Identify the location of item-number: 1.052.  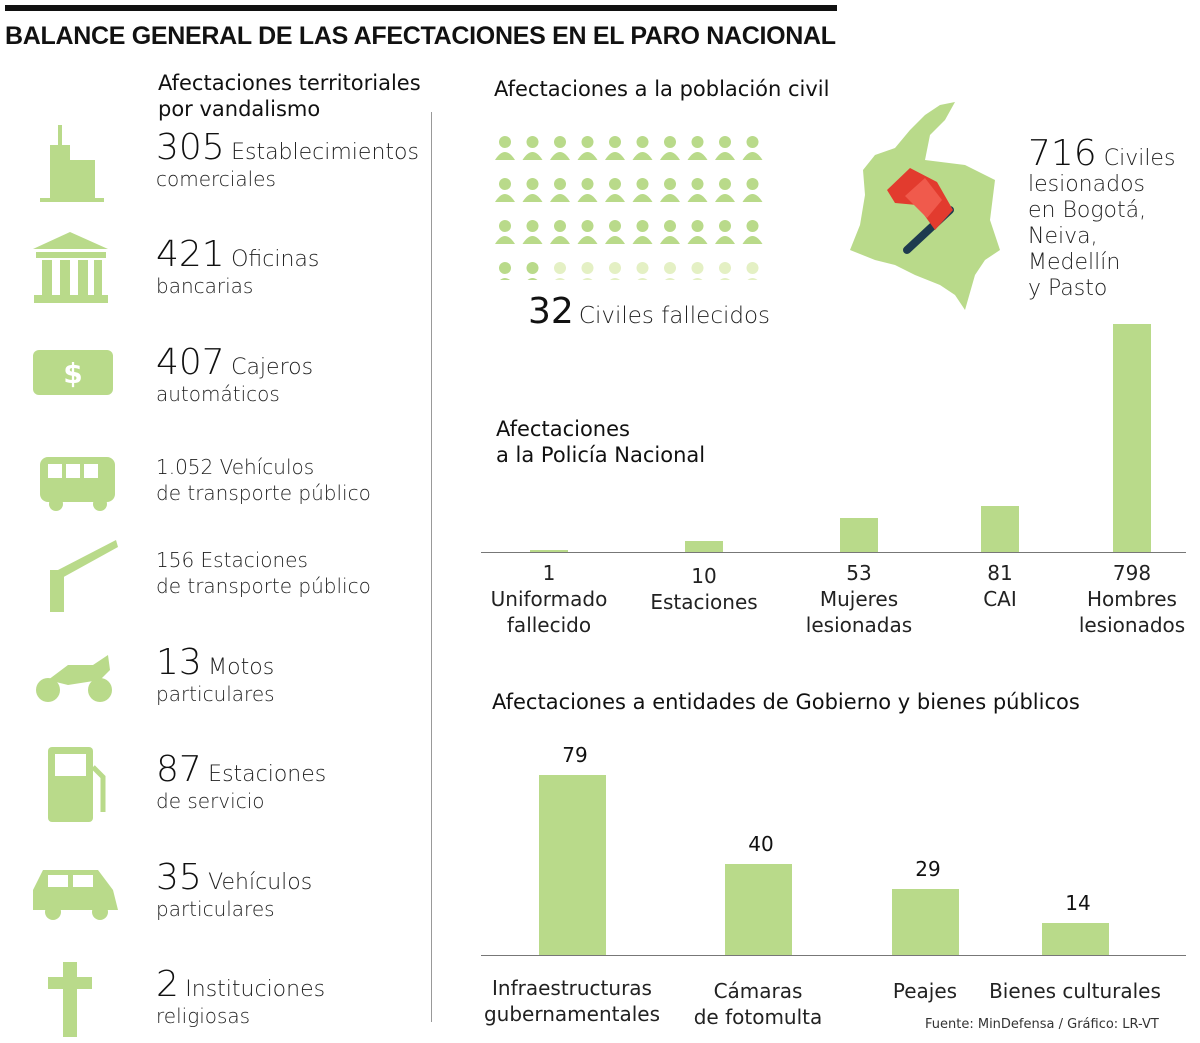
(185, 467).